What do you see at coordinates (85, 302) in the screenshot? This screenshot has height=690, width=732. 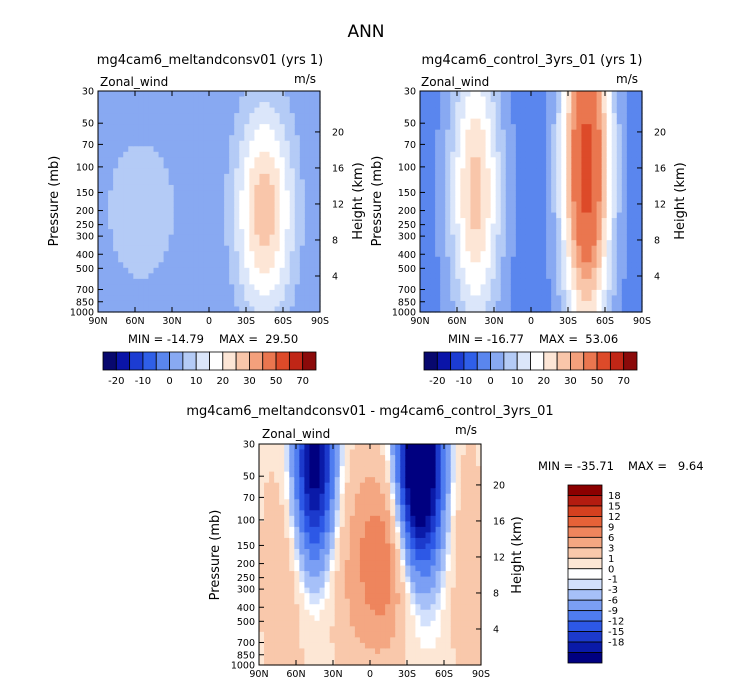 I see `y-tick-label: 850` at bounding box center [85, 302].